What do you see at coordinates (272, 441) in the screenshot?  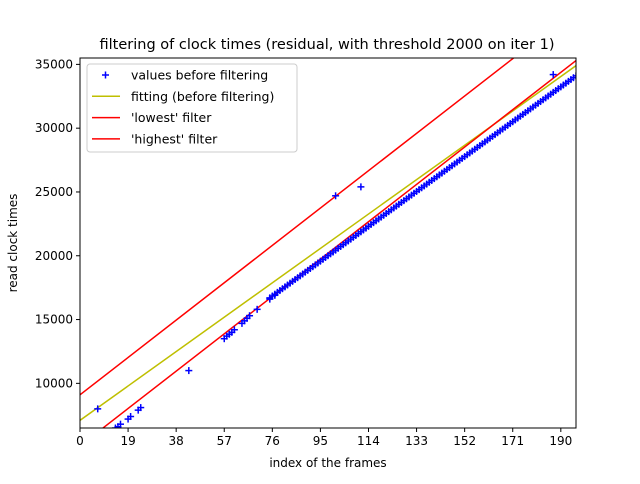 I see `x-tick-label: 76` at bounding box center [272, 441].